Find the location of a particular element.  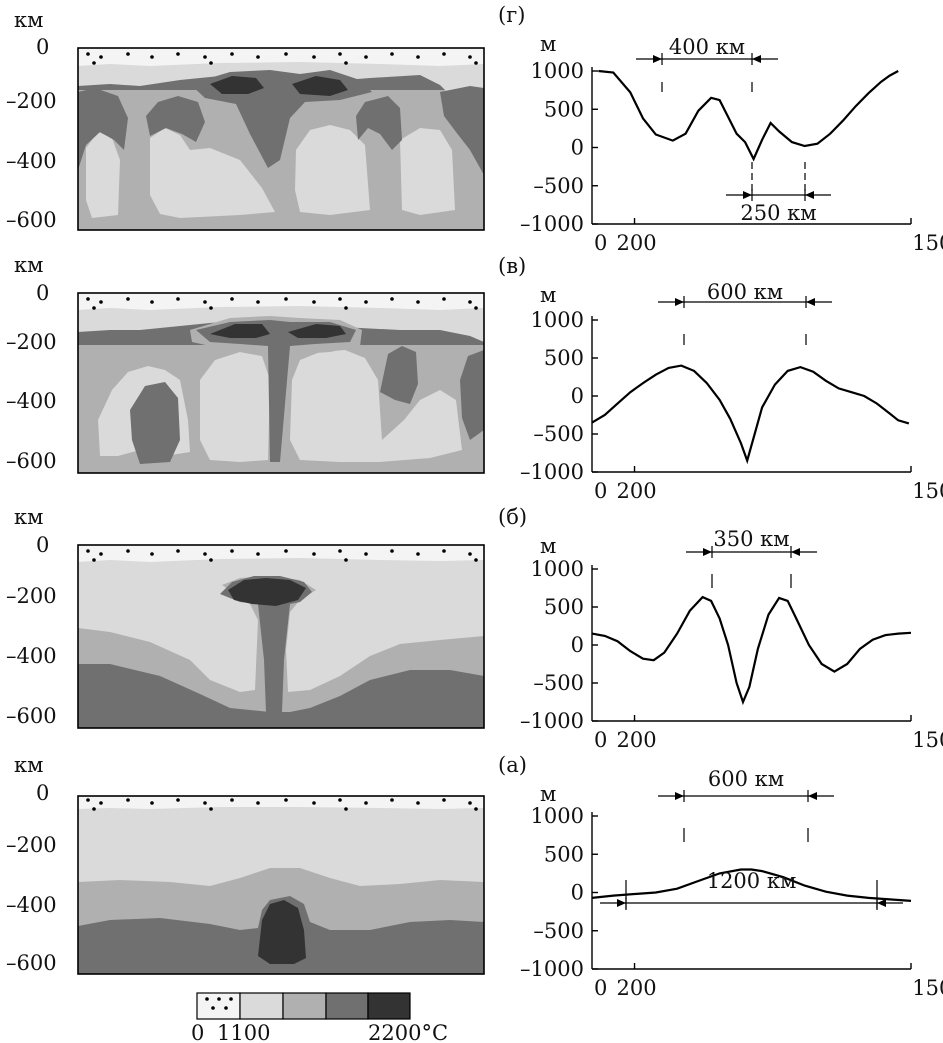

span-label: 400 км is located at coordinates (707, 47).